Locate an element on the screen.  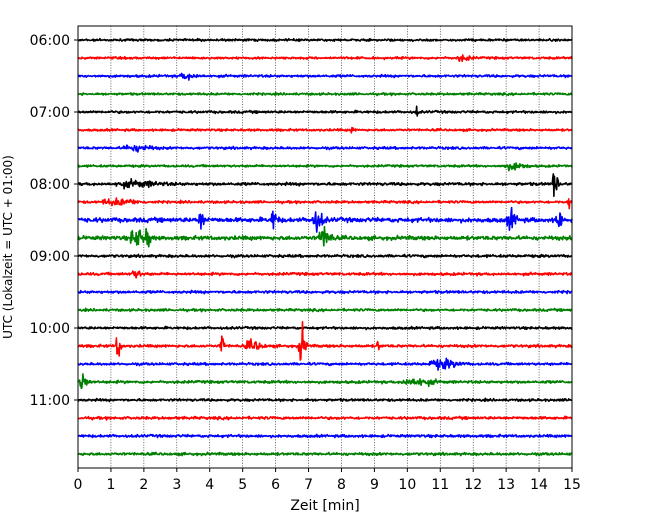
y-axis-label: UTC (Lokalzeit = UTC + 01:00) is located at coordinates (8, 247).